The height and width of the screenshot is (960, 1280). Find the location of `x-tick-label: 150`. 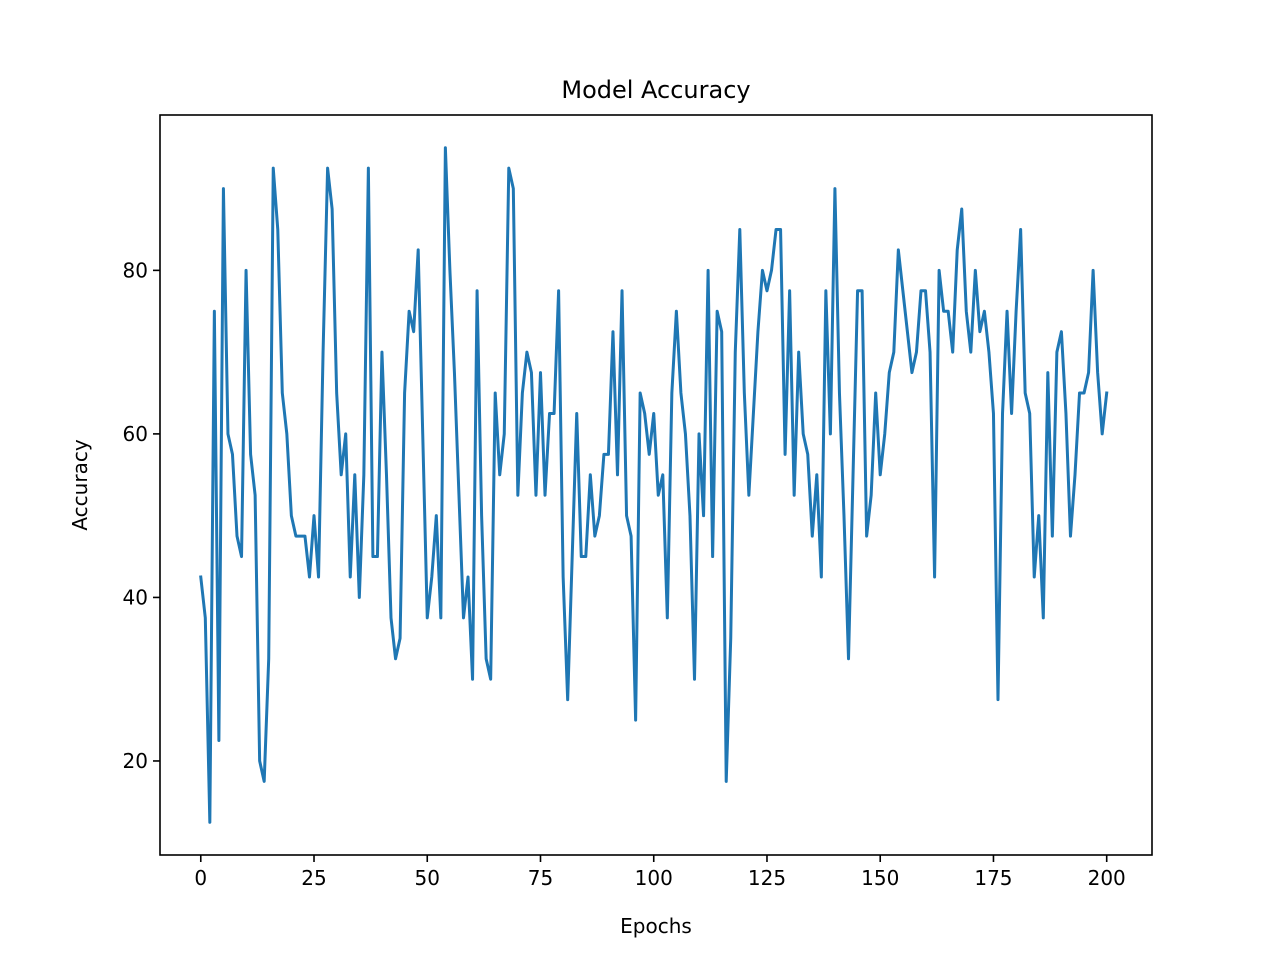

x-tick-label: 150 is located at coordinates (880, 878).